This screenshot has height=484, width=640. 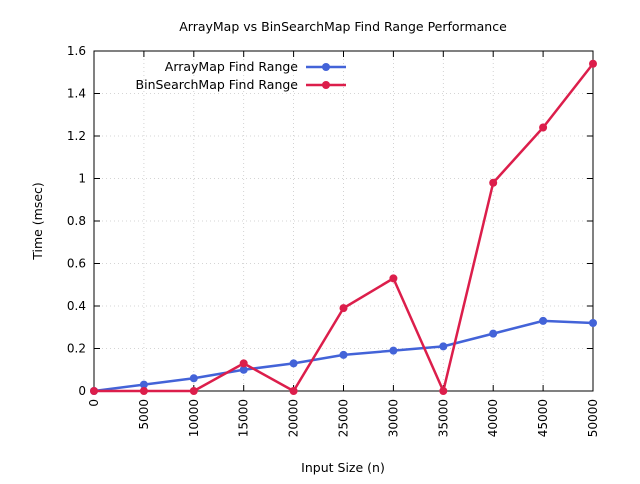 What do you see at coordinates (593, 418) in the screenshot?
I see `x-tick-label: 50000` at bounding box center [593, 418].